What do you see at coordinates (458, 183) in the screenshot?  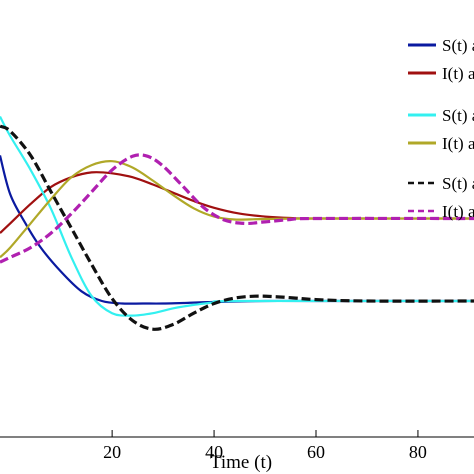 I see `legend-label-5: S(t) a` at bounding box center [458, 183].